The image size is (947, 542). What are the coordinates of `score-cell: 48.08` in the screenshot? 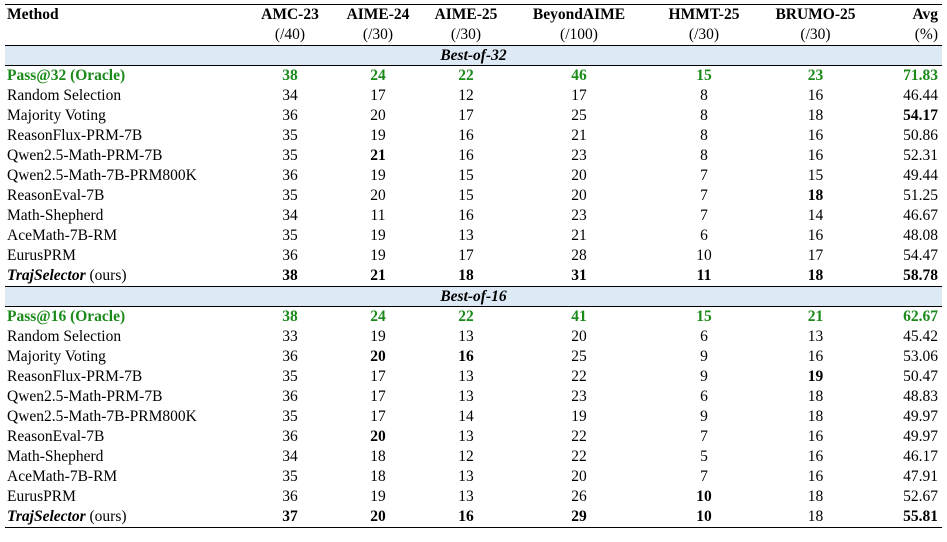 It's located at (920, 235).